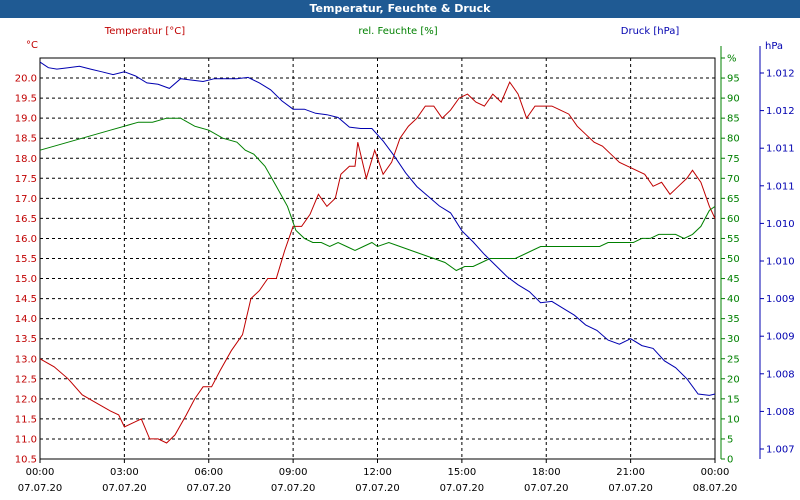 The width and height of the screenshot is (800, 500). I want to click on humidity-tick-label: %, so click(732, 59).